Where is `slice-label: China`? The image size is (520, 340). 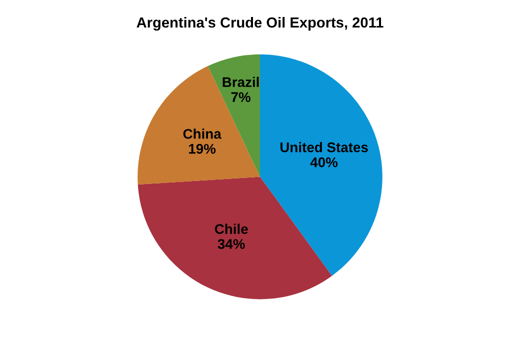
slice-label: China is located at coordinates (202, 133).